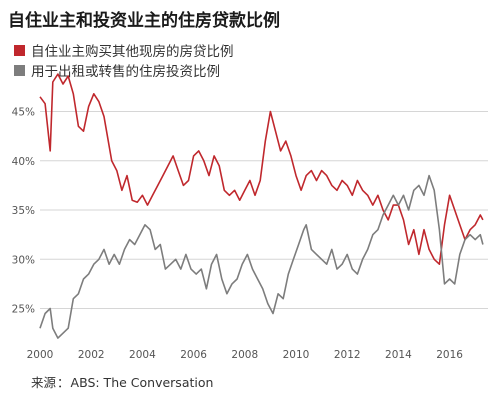 This screenshot has width=503, height=405. I want to click on y-tick-label-35: 35%, so click(23, 211).